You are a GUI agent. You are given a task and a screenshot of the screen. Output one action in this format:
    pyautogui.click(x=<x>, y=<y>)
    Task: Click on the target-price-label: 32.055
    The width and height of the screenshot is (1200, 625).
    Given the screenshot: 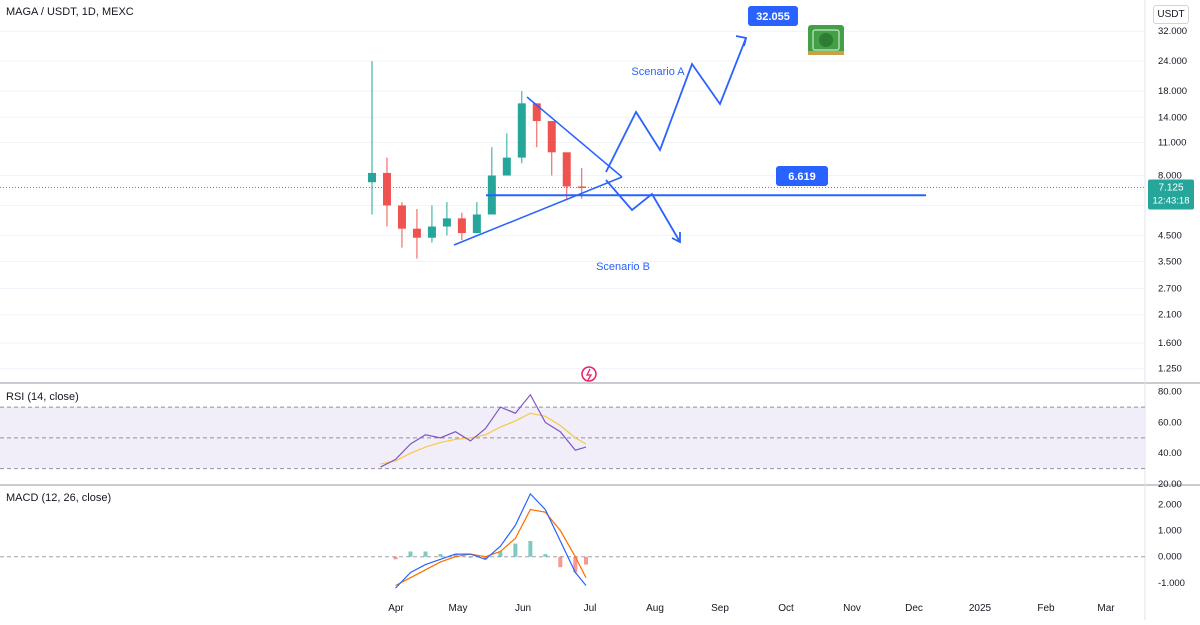 What is the action you would take?
    pyautogui.click(x=773, y=17)
    